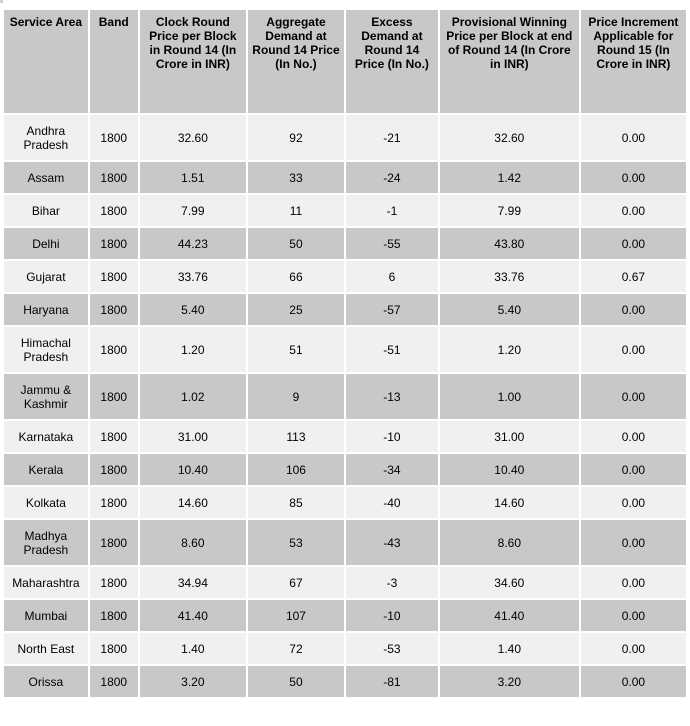  What do you see at coordinates (295, 243) in the screenshot?
I see `cell-aggregate-demand: 50` at bounding box center [295, 243].